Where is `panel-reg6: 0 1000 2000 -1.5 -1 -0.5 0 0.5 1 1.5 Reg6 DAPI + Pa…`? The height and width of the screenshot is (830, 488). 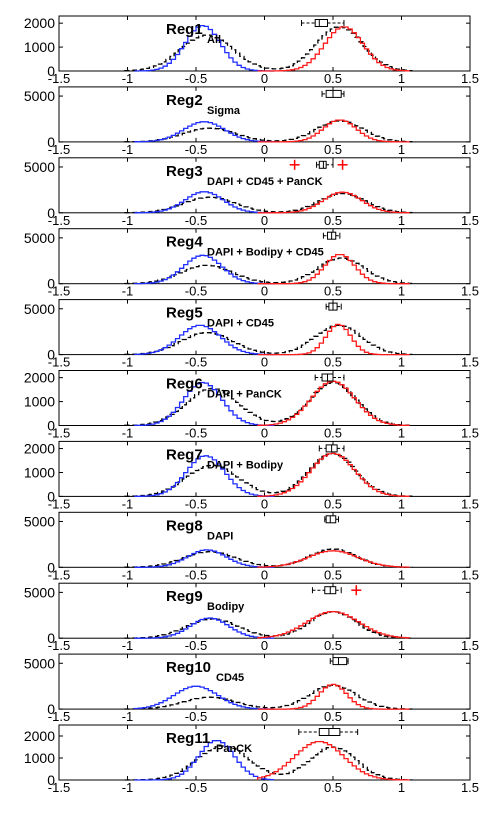
panel-reg6: 0 1000 2000 -1.5 -1 -0.5 0 0.5 1 1.5 Reg6 DAPI + Pa… is located at coordinates (251, 405).